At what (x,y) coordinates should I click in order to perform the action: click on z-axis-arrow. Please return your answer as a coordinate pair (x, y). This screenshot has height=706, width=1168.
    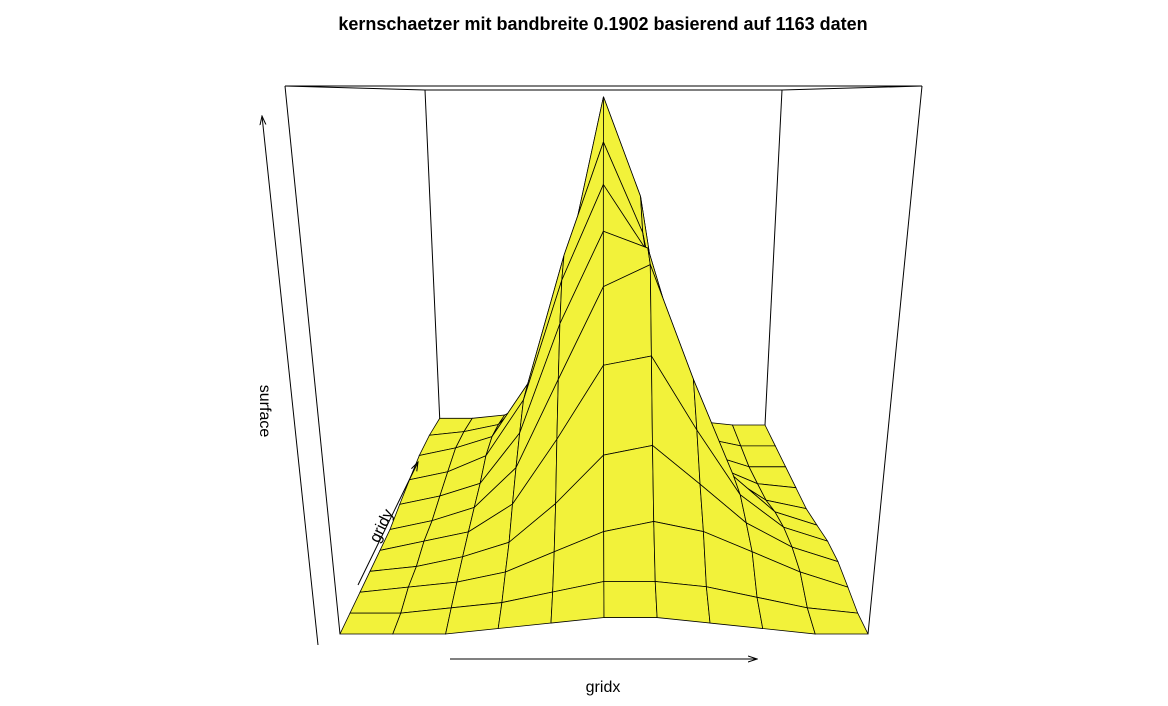
    Looking at the image, I should click on (290, 381).